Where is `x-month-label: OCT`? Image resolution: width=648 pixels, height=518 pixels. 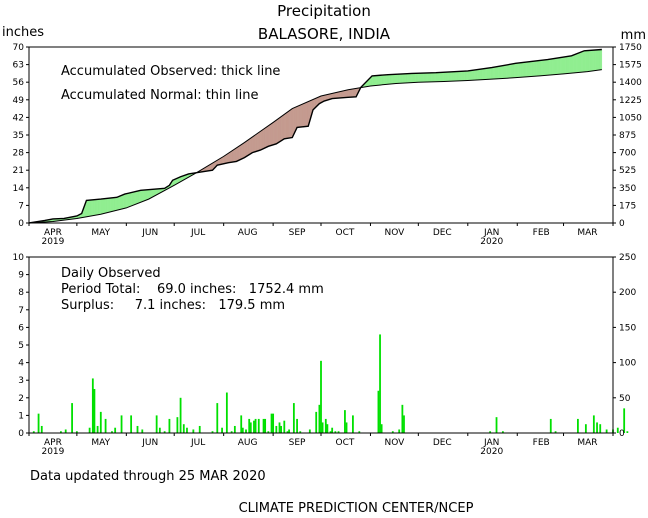
x-month-label: OCT is located at coordinates (344, 233).